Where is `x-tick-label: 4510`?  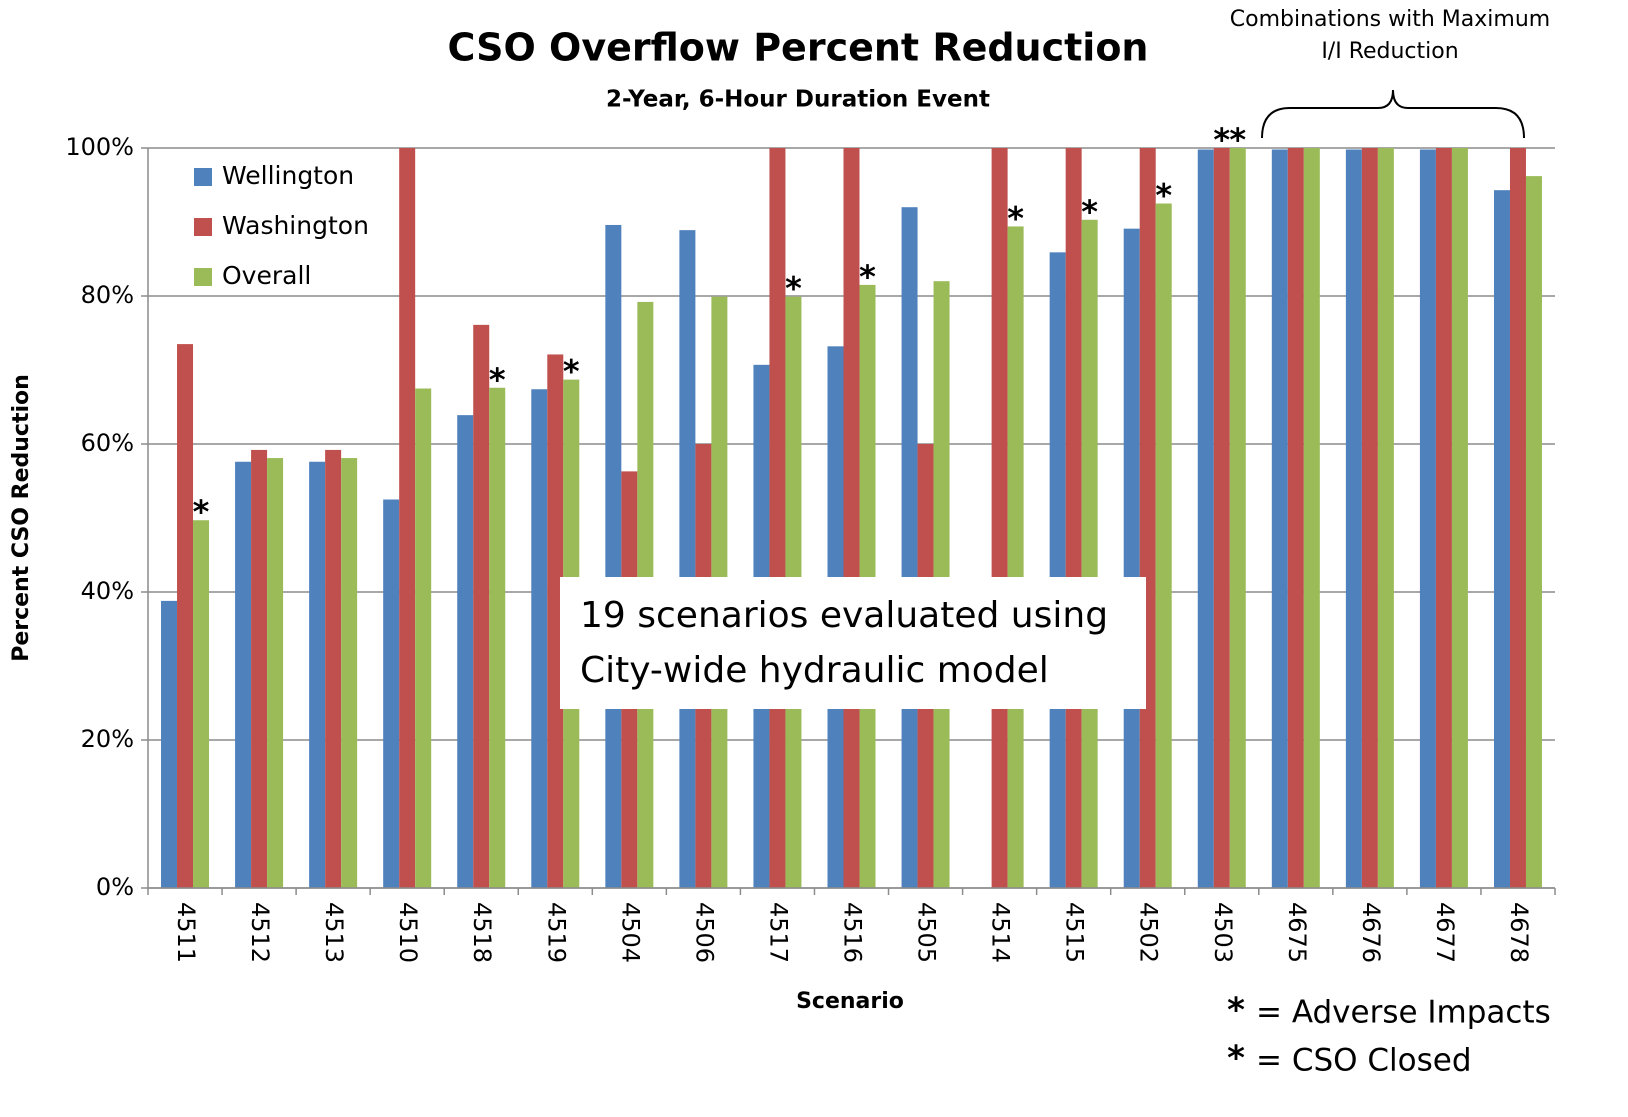 x-tick-label: 4510 is located at coordinates (408, 932).